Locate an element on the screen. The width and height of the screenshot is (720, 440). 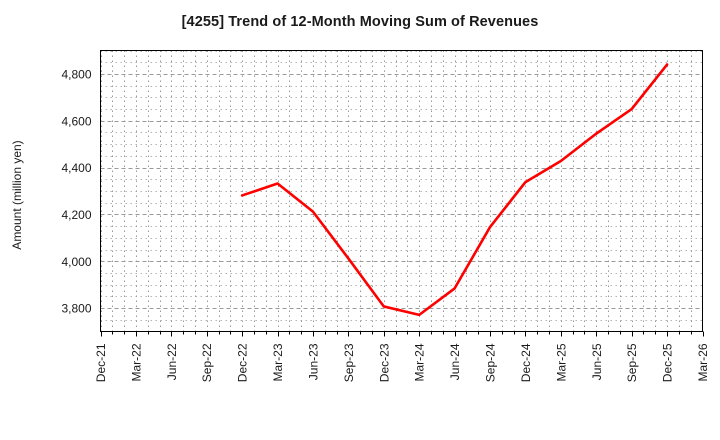
y-axis-tick-labels: 3,800 4,000 4,200 4,400 4,600 4,800 is located at coordinates (76, 191).